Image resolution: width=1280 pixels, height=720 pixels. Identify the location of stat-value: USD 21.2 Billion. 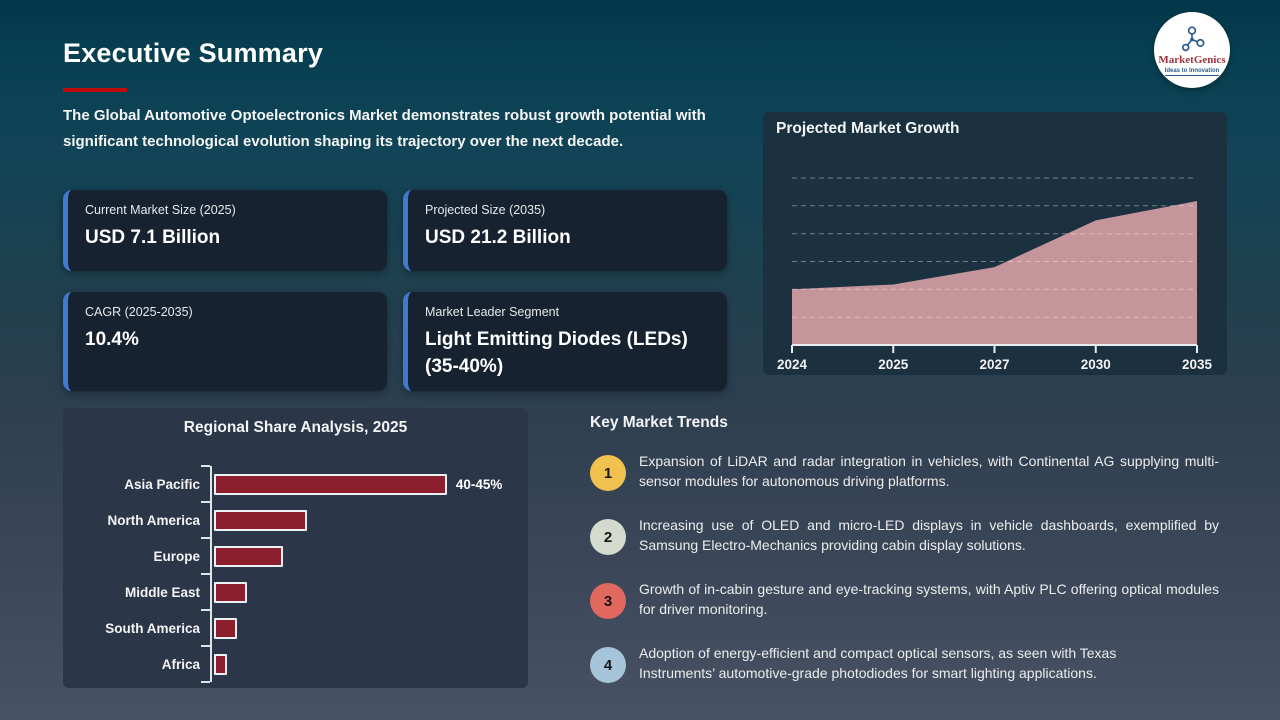
(498, 237).